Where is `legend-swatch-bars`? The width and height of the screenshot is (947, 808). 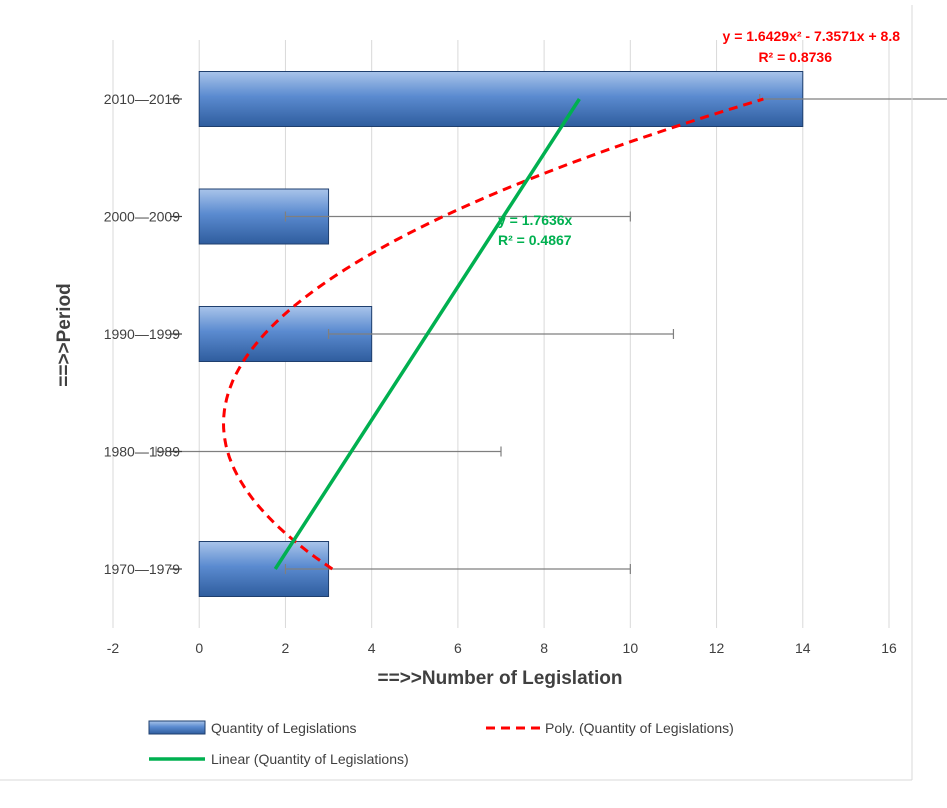
legend-swatch-bars is located at coordinates (177, 727).